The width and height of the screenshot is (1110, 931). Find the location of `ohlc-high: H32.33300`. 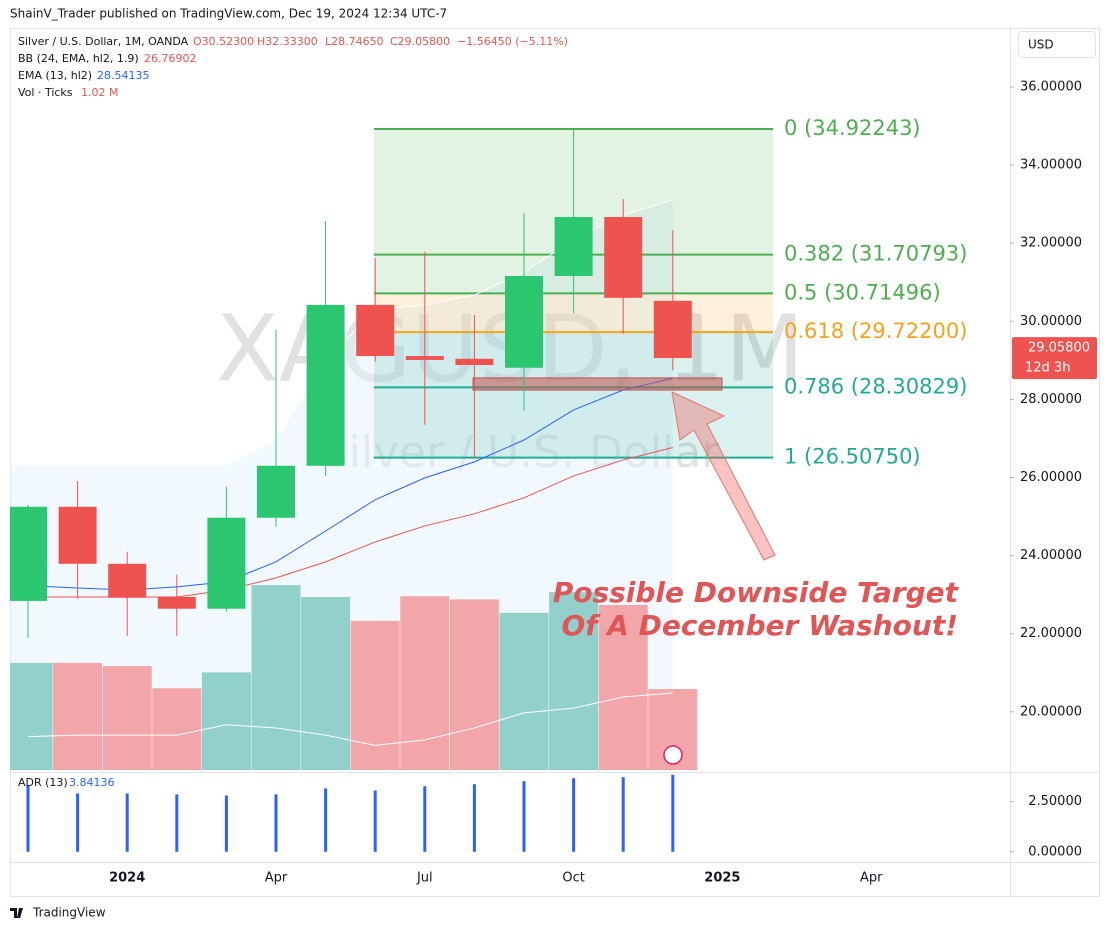

ohlc-high: H32.33300 is located at coordinates (287, 41).